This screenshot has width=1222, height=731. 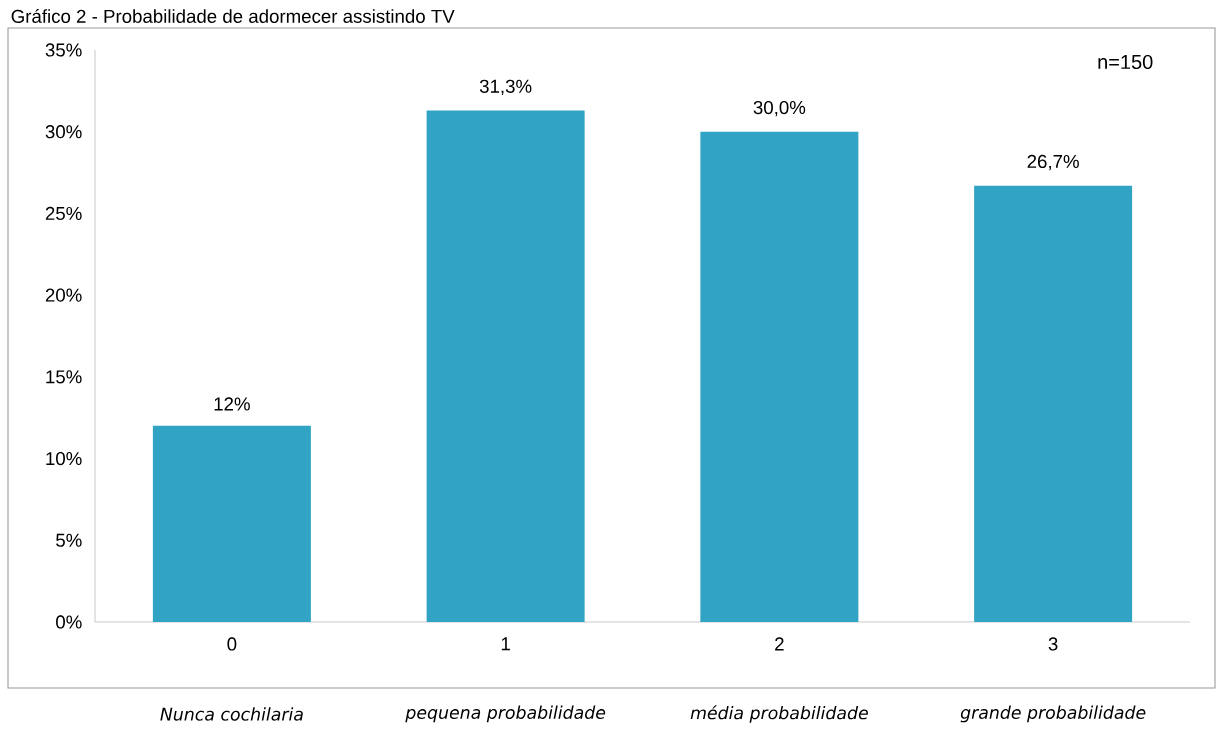 I want to click on text: média probabilidade, so click(x=779, y=714).